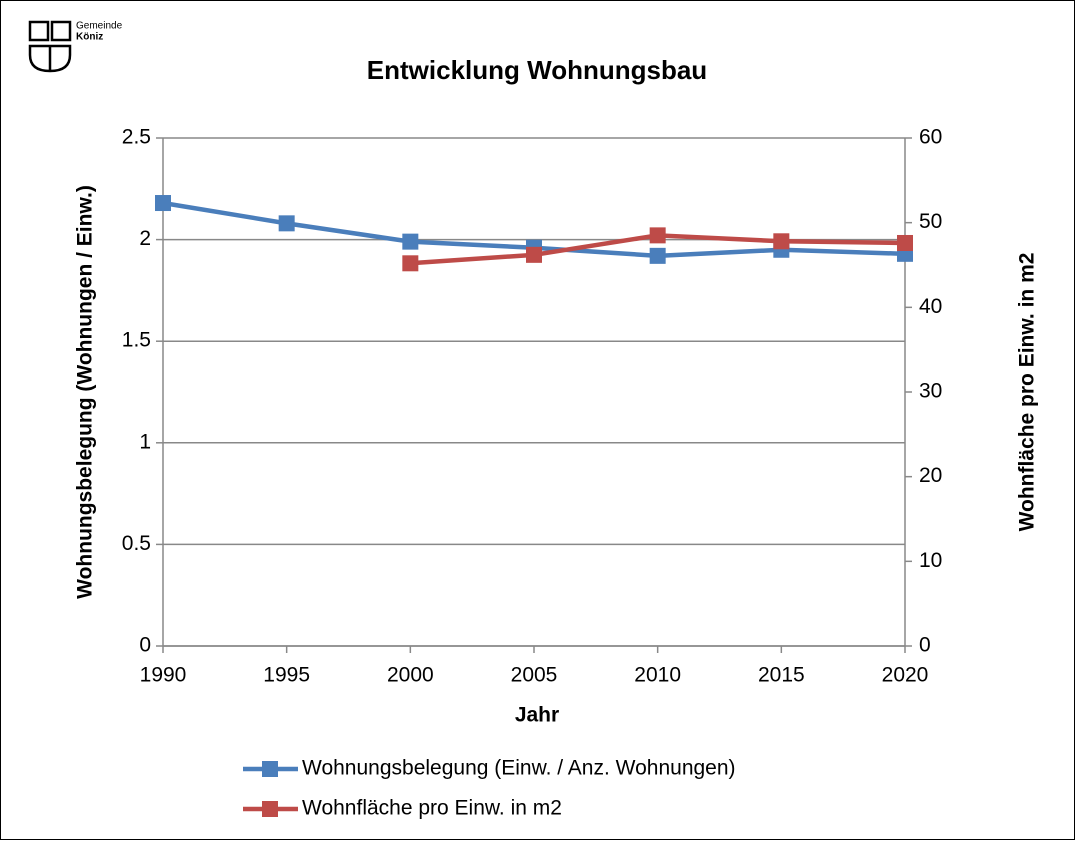 This screenshot has height=845, width=1075. Describe the element at coordinates (410, 675) in the screenshot. I see `x-tick-label: 2000` at that location.